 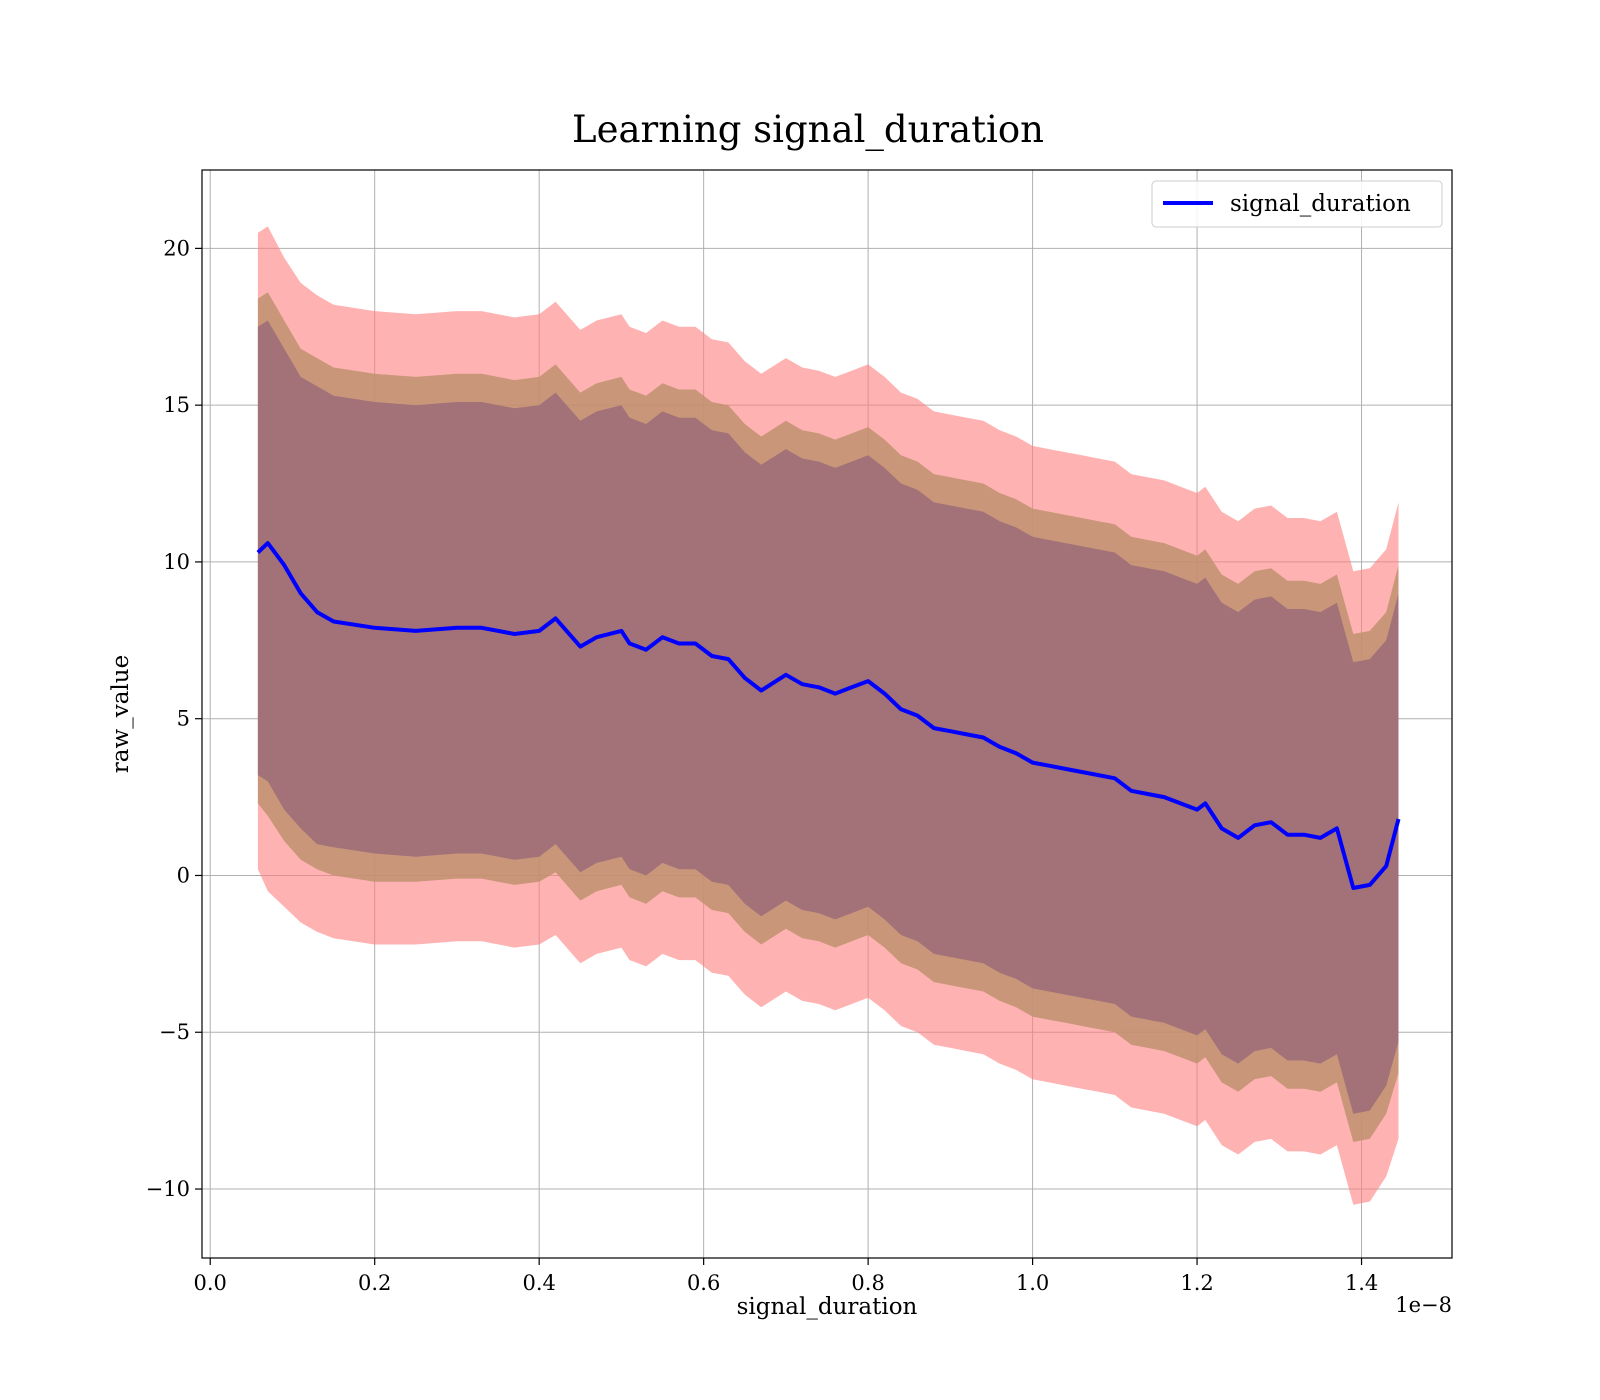 What do you see at coordinates (176, 562) in the screenshot?
I see `y-tick-label: 10` at bounding box center [176, 562].